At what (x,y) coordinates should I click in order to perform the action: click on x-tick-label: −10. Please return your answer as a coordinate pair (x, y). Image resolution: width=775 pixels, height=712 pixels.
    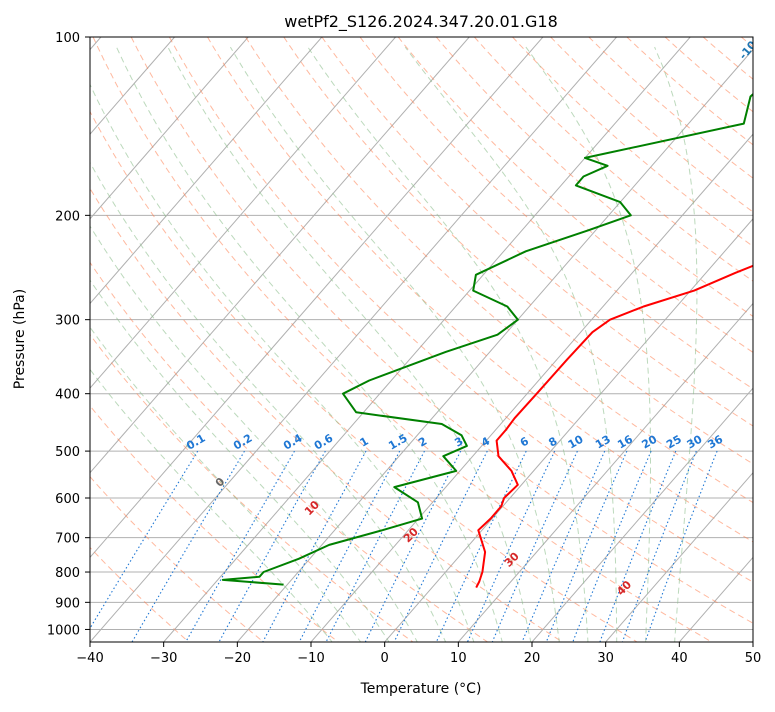
    Looking at the image, I should click on (310, 658).